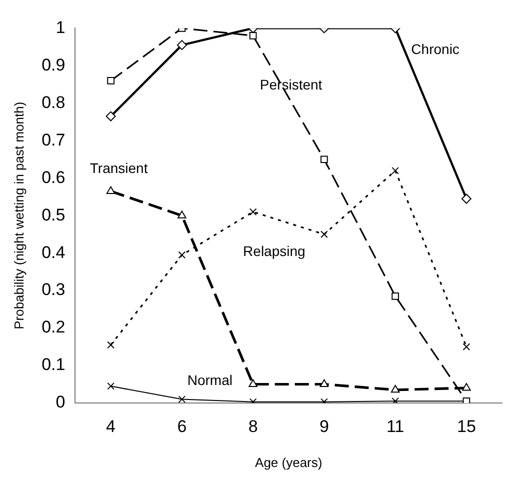  I want to click on y-tick-label: 1, so click(61, 27).